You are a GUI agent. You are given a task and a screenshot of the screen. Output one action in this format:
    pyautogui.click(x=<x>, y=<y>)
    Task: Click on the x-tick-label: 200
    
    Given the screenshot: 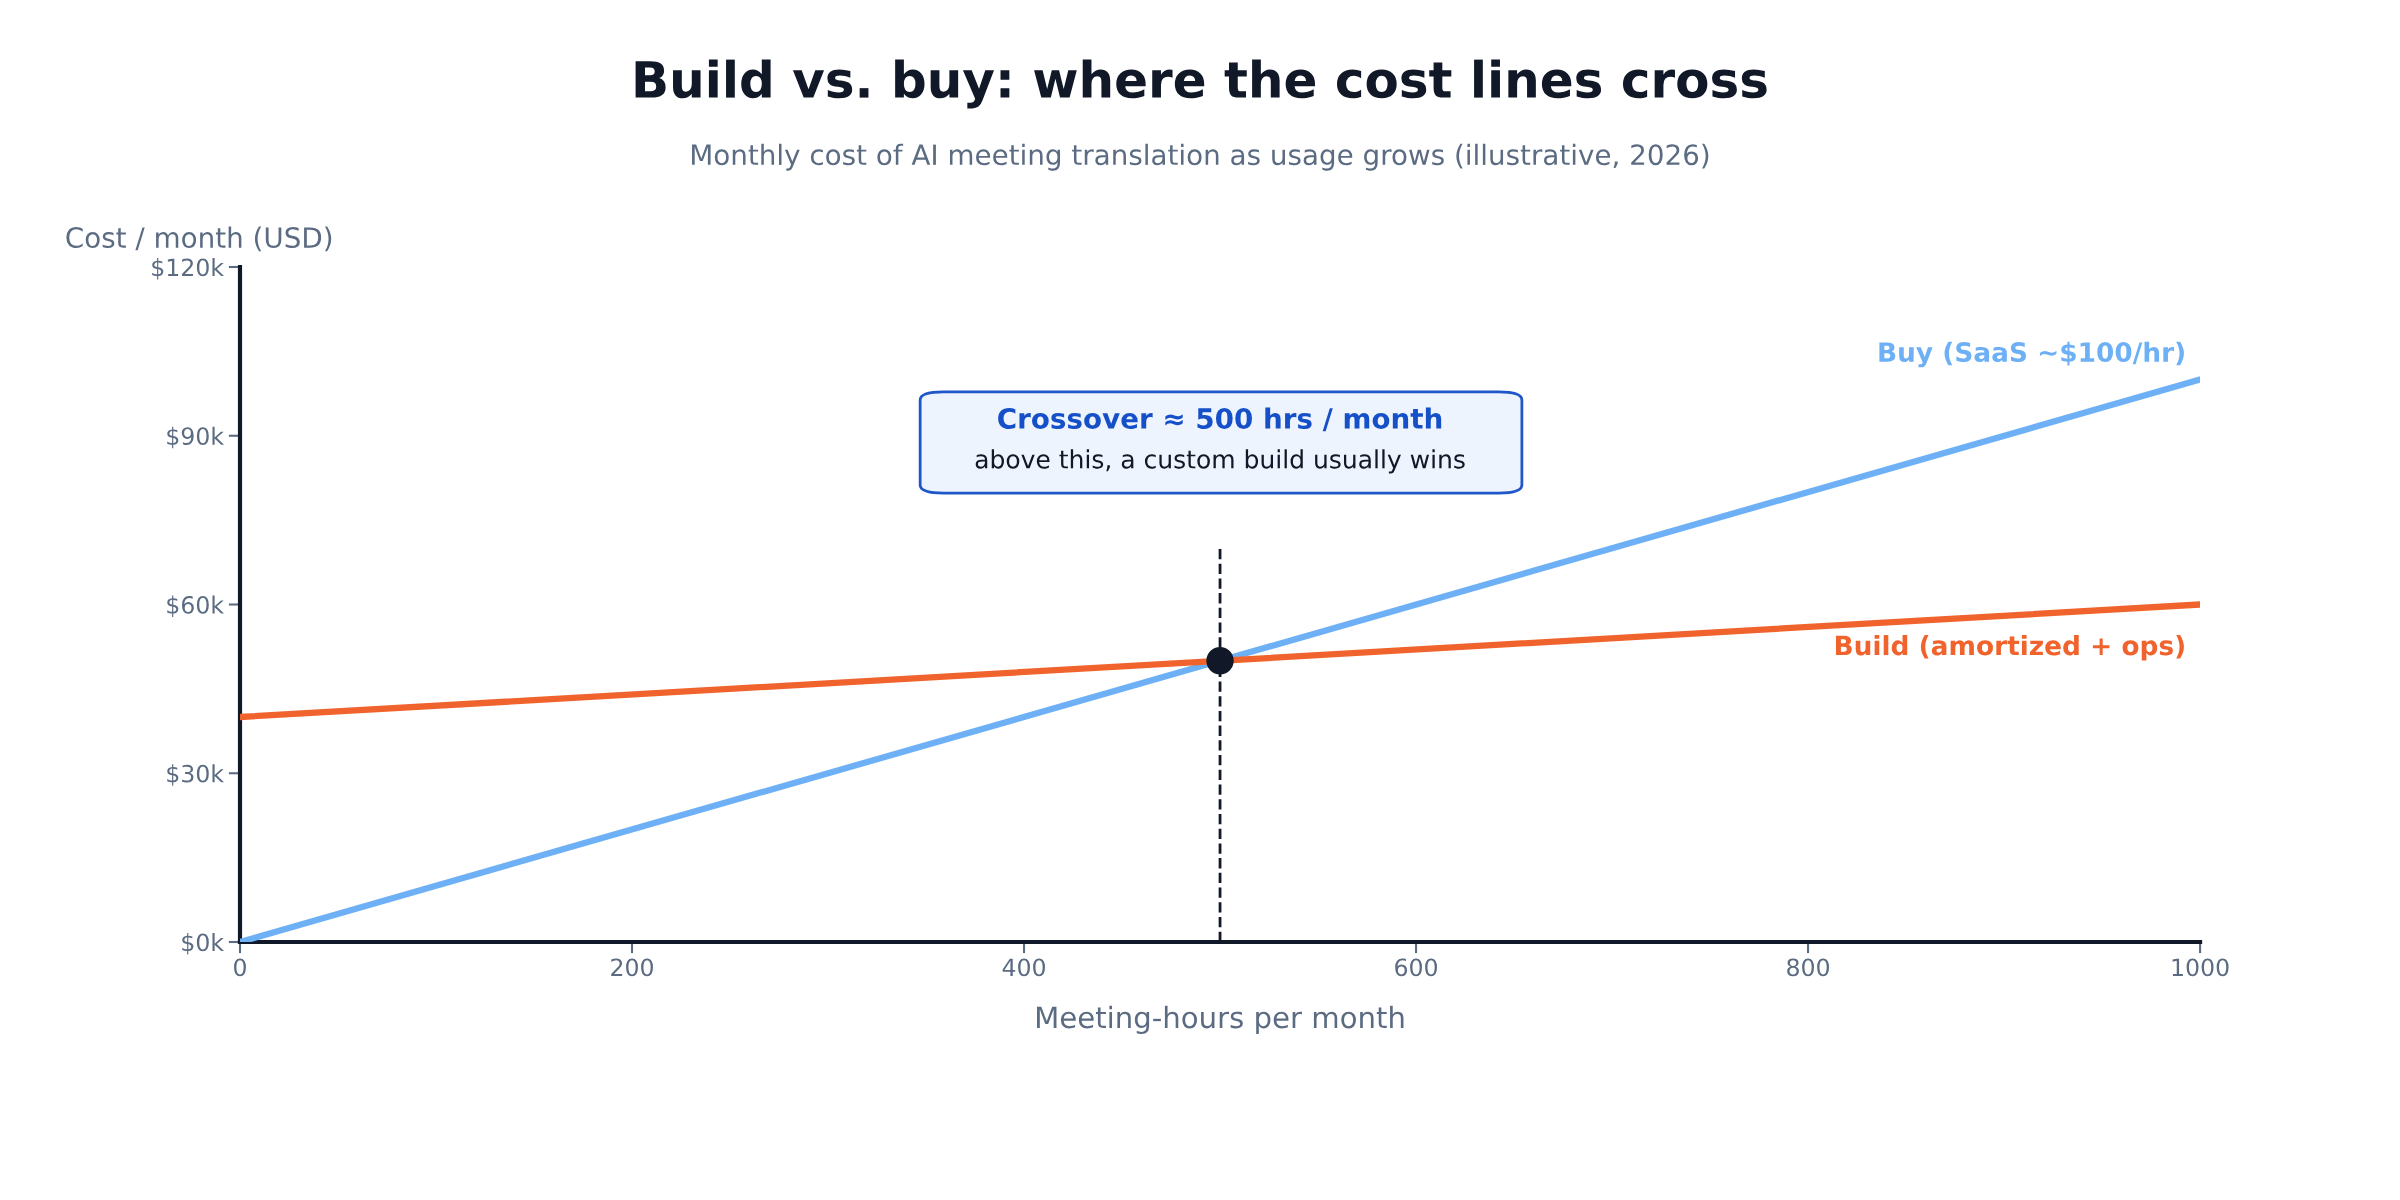 What is the action you would take?
    pyautogui.click(x=632, y=967)
    